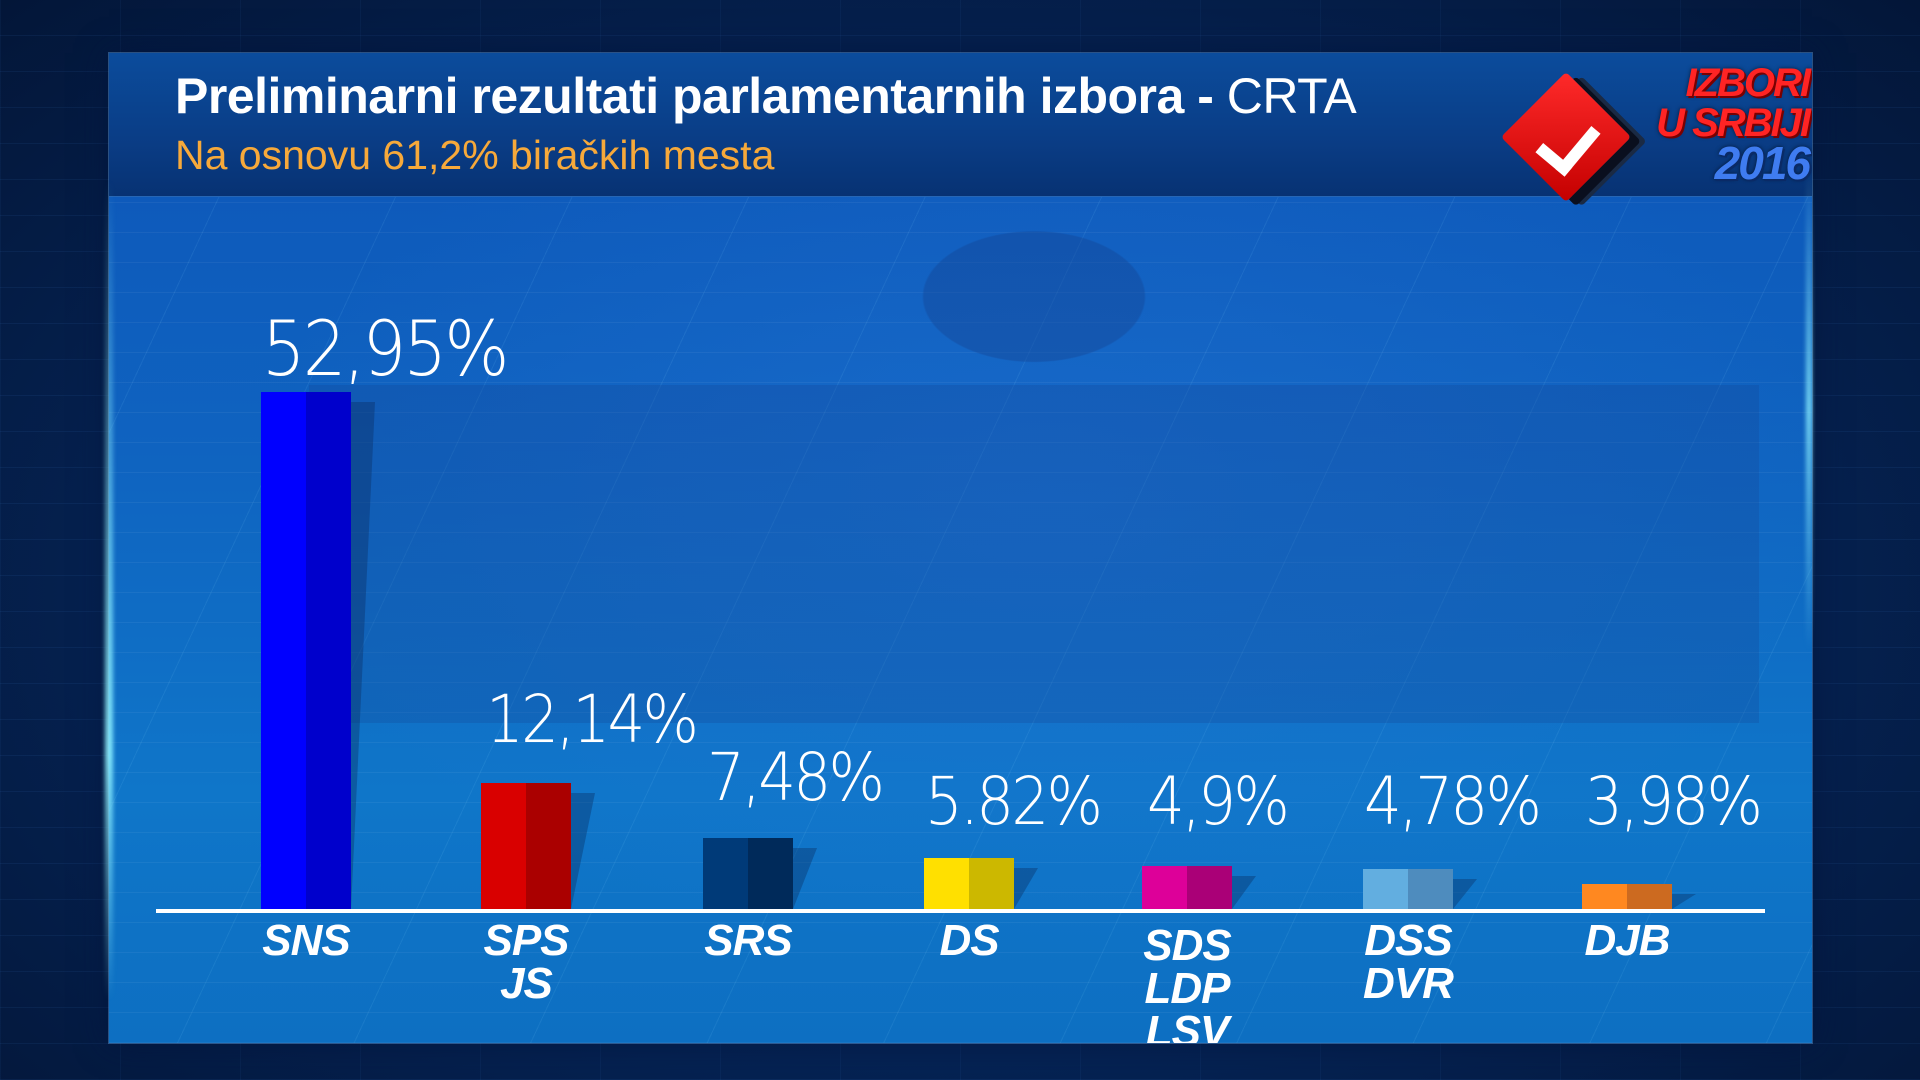  Describe the element at coordinates (526, 983) in the screenshot. I see `label-line: JS` at that location.